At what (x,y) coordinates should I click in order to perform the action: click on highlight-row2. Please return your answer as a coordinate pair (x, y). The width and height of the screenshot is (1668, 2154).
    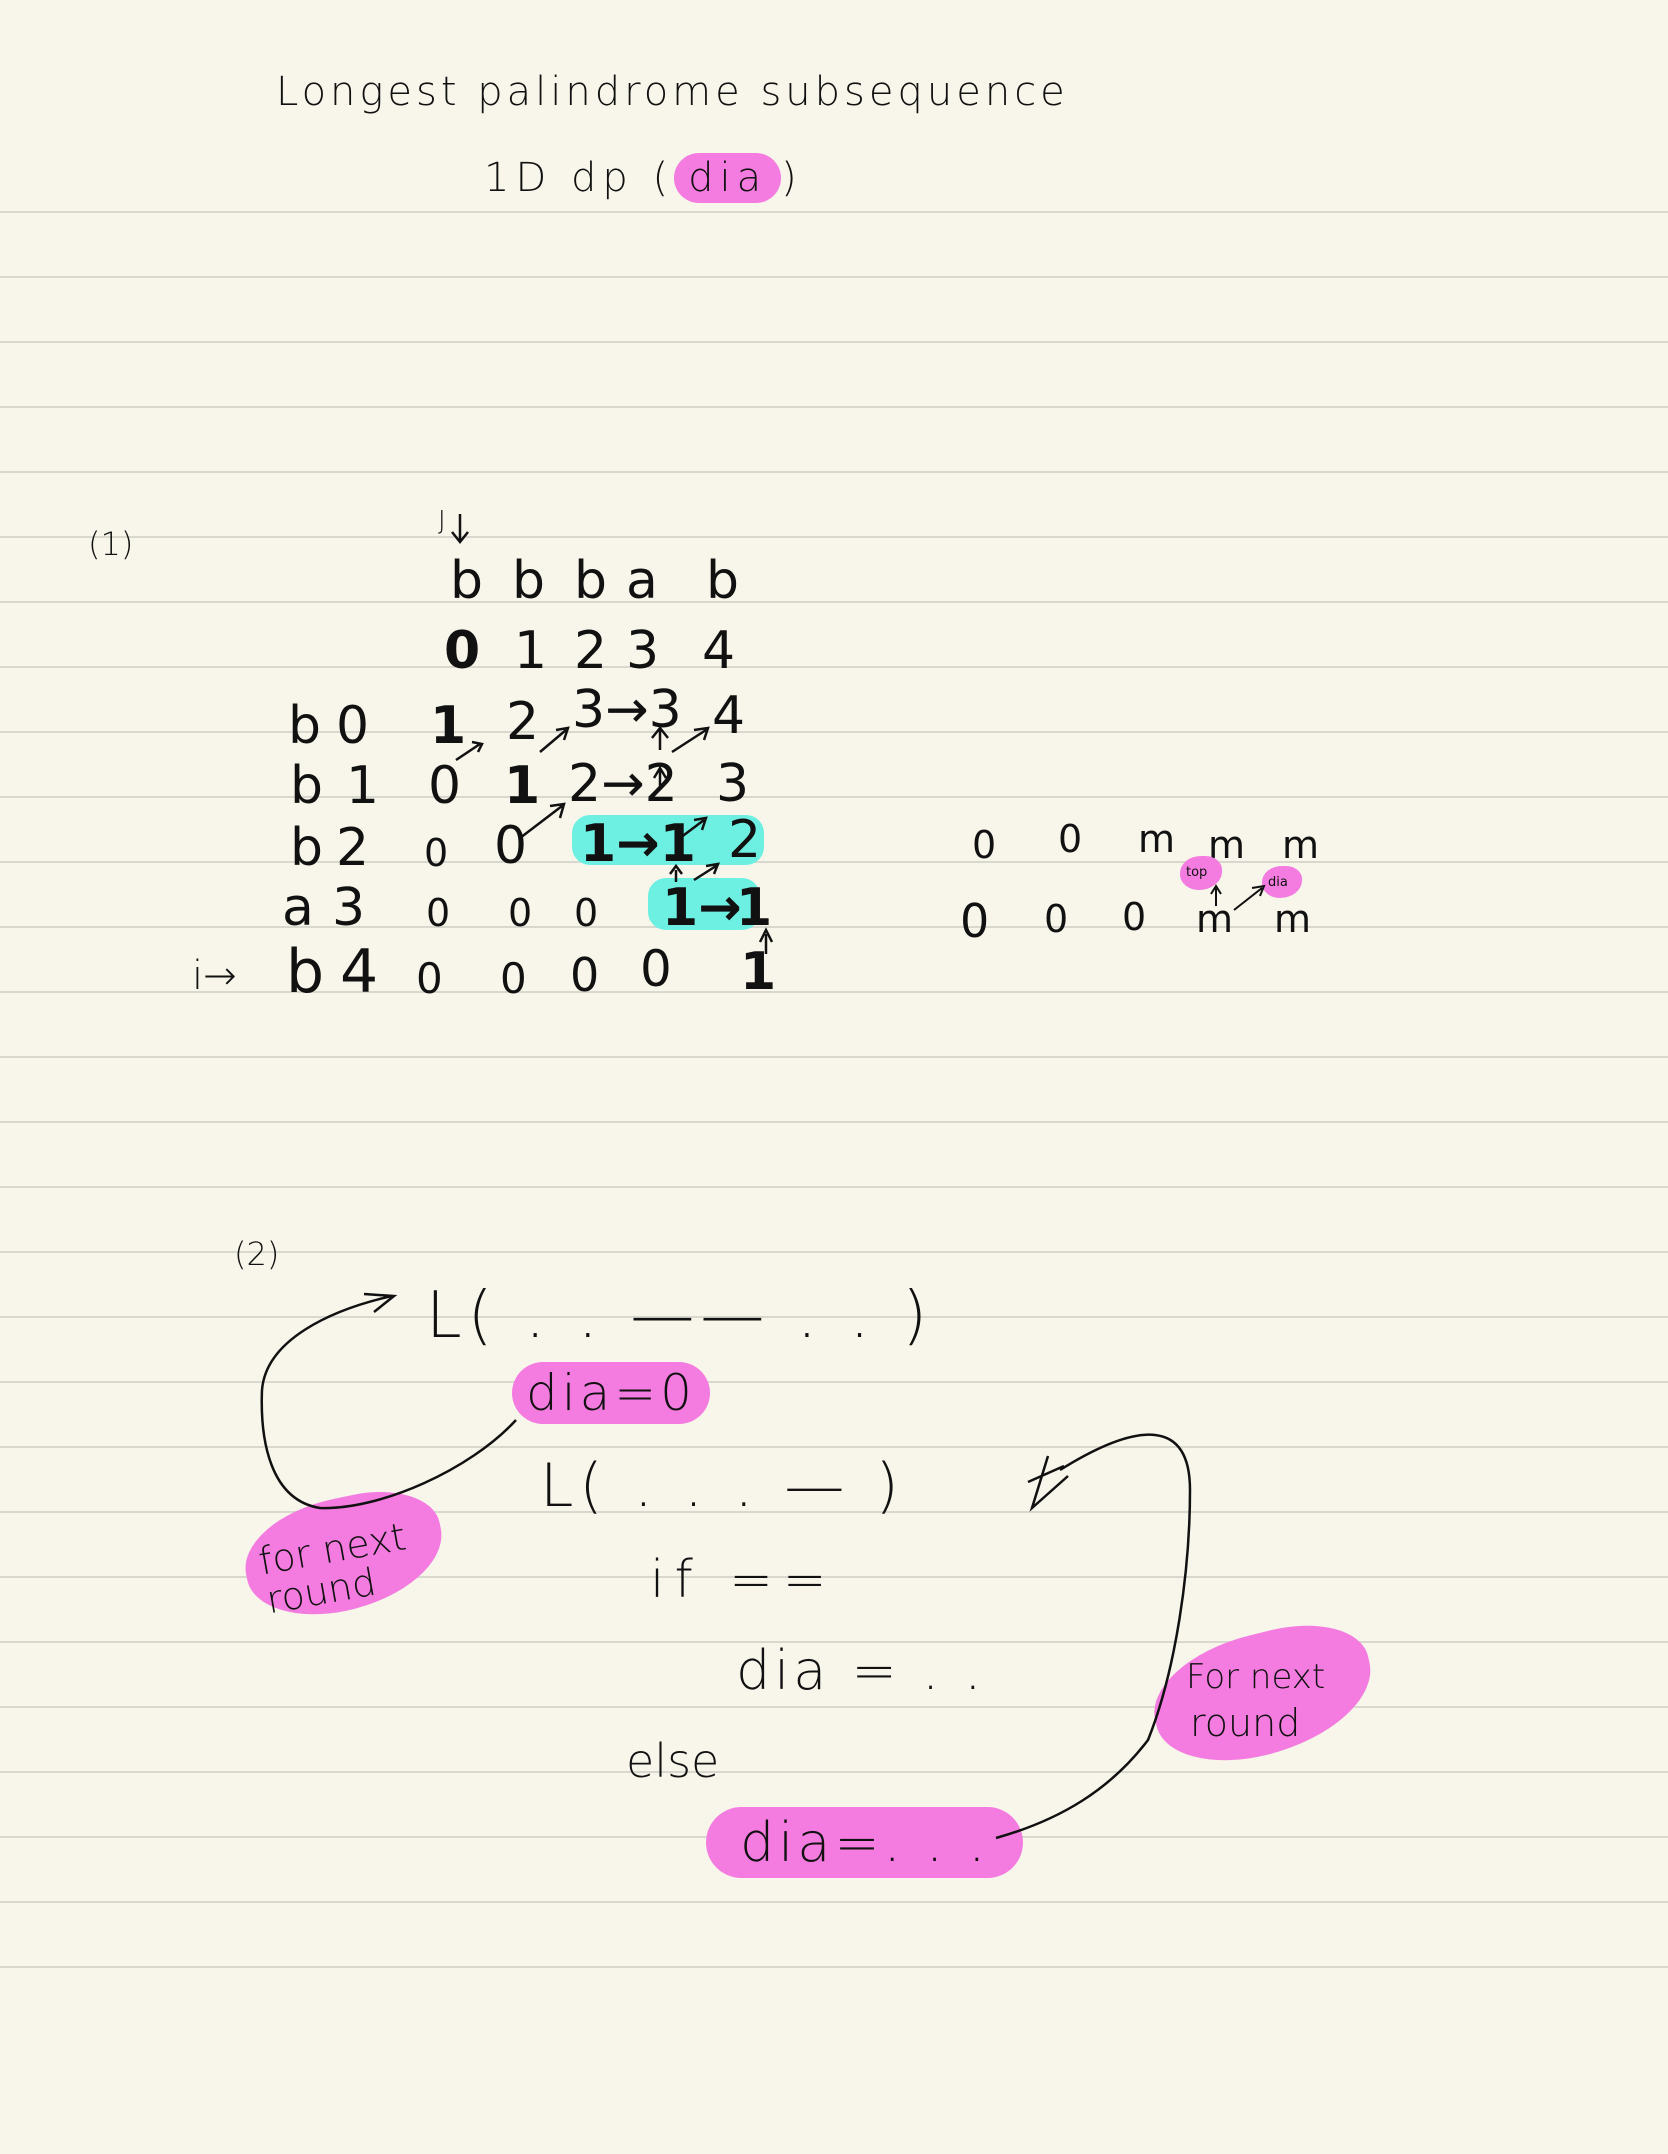
    Looking at the image, I should click on (668, 840).